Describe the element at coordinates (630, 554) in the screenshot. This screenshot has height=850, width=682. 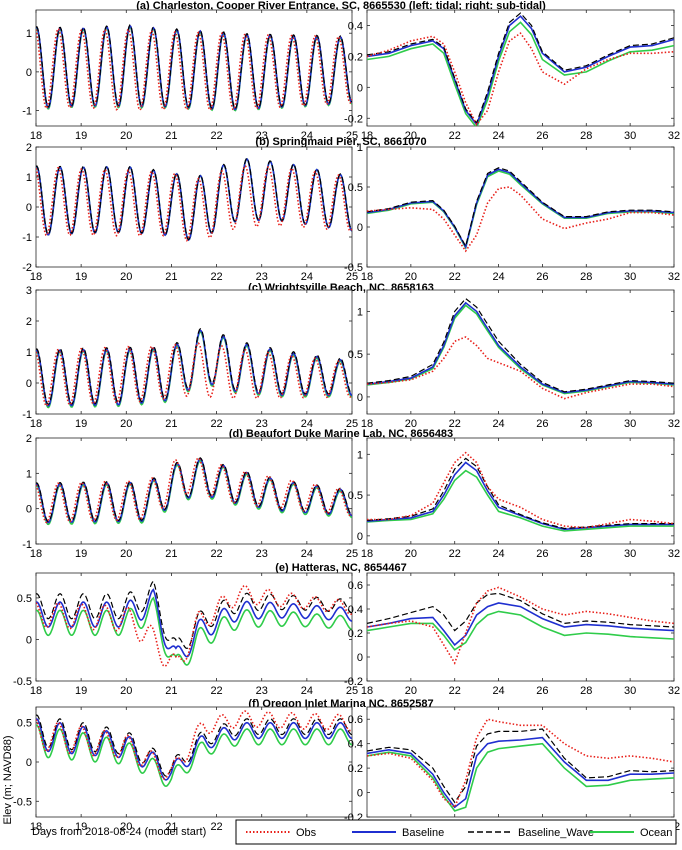
I see `x-tick-label: 30` at that location.